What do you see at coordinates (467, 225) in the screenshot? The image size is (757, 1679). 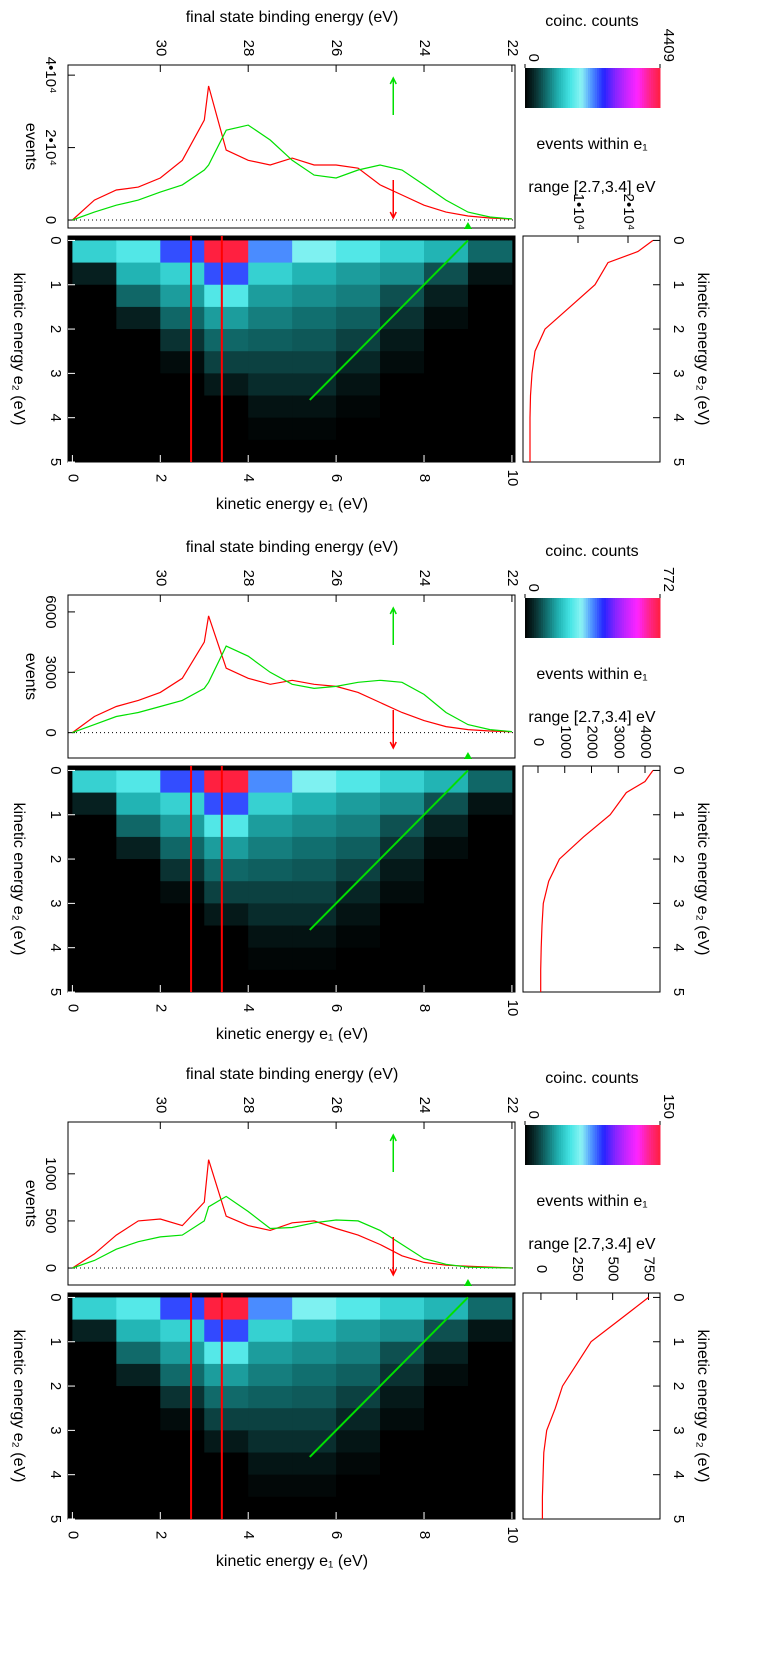 I see `green-marker` at bounding box center [467, 225].